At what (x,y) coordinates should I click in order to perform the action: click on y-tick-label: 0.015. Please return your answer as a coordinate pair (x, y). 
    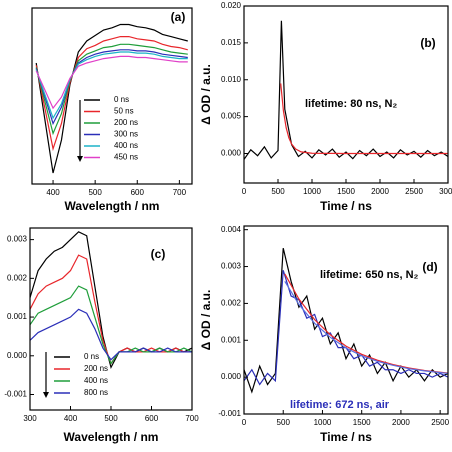
    Looking at the image, I should click on (231, 42).